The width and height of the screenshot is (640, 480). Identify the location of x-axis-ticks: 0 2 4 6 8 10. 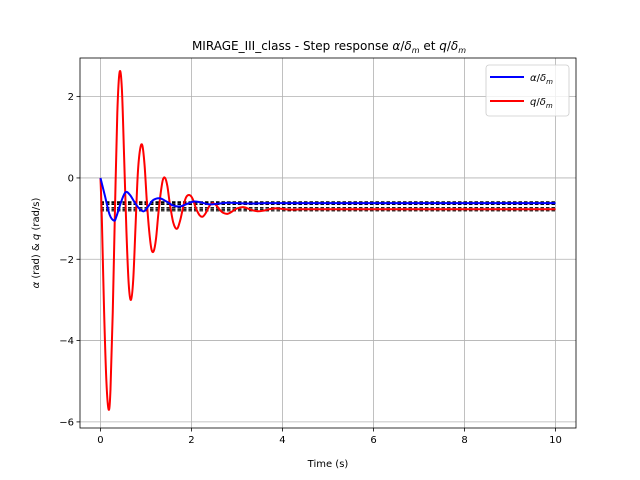
(329, 437).